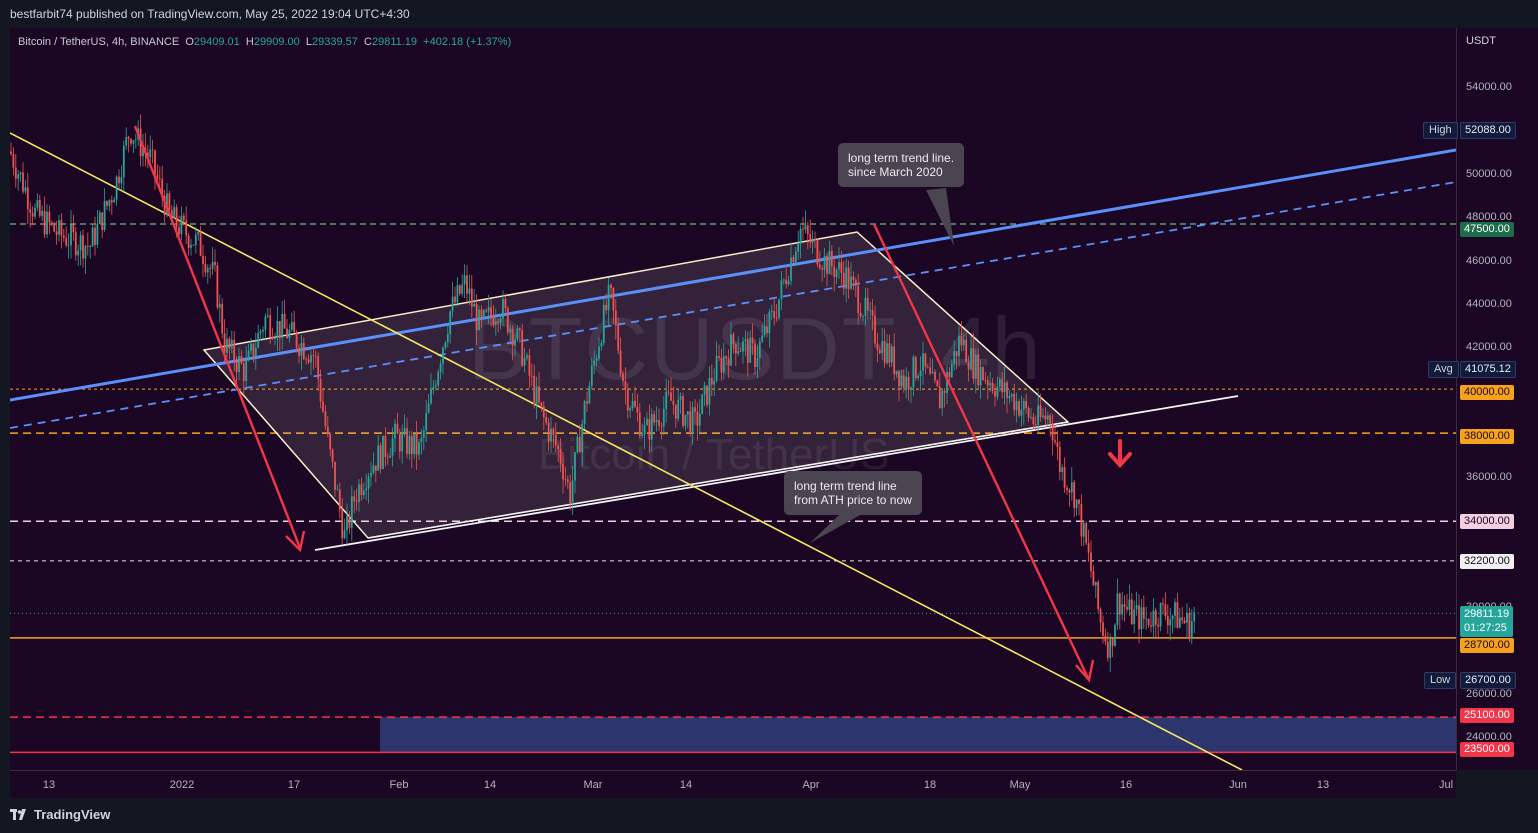 The height and width of the screenshot is (833, 1538). What do you see at coordinates (1488, 130) in the screenshot?
I see `high-price-tag: 52088.00` at bounding box center [1488, 130].